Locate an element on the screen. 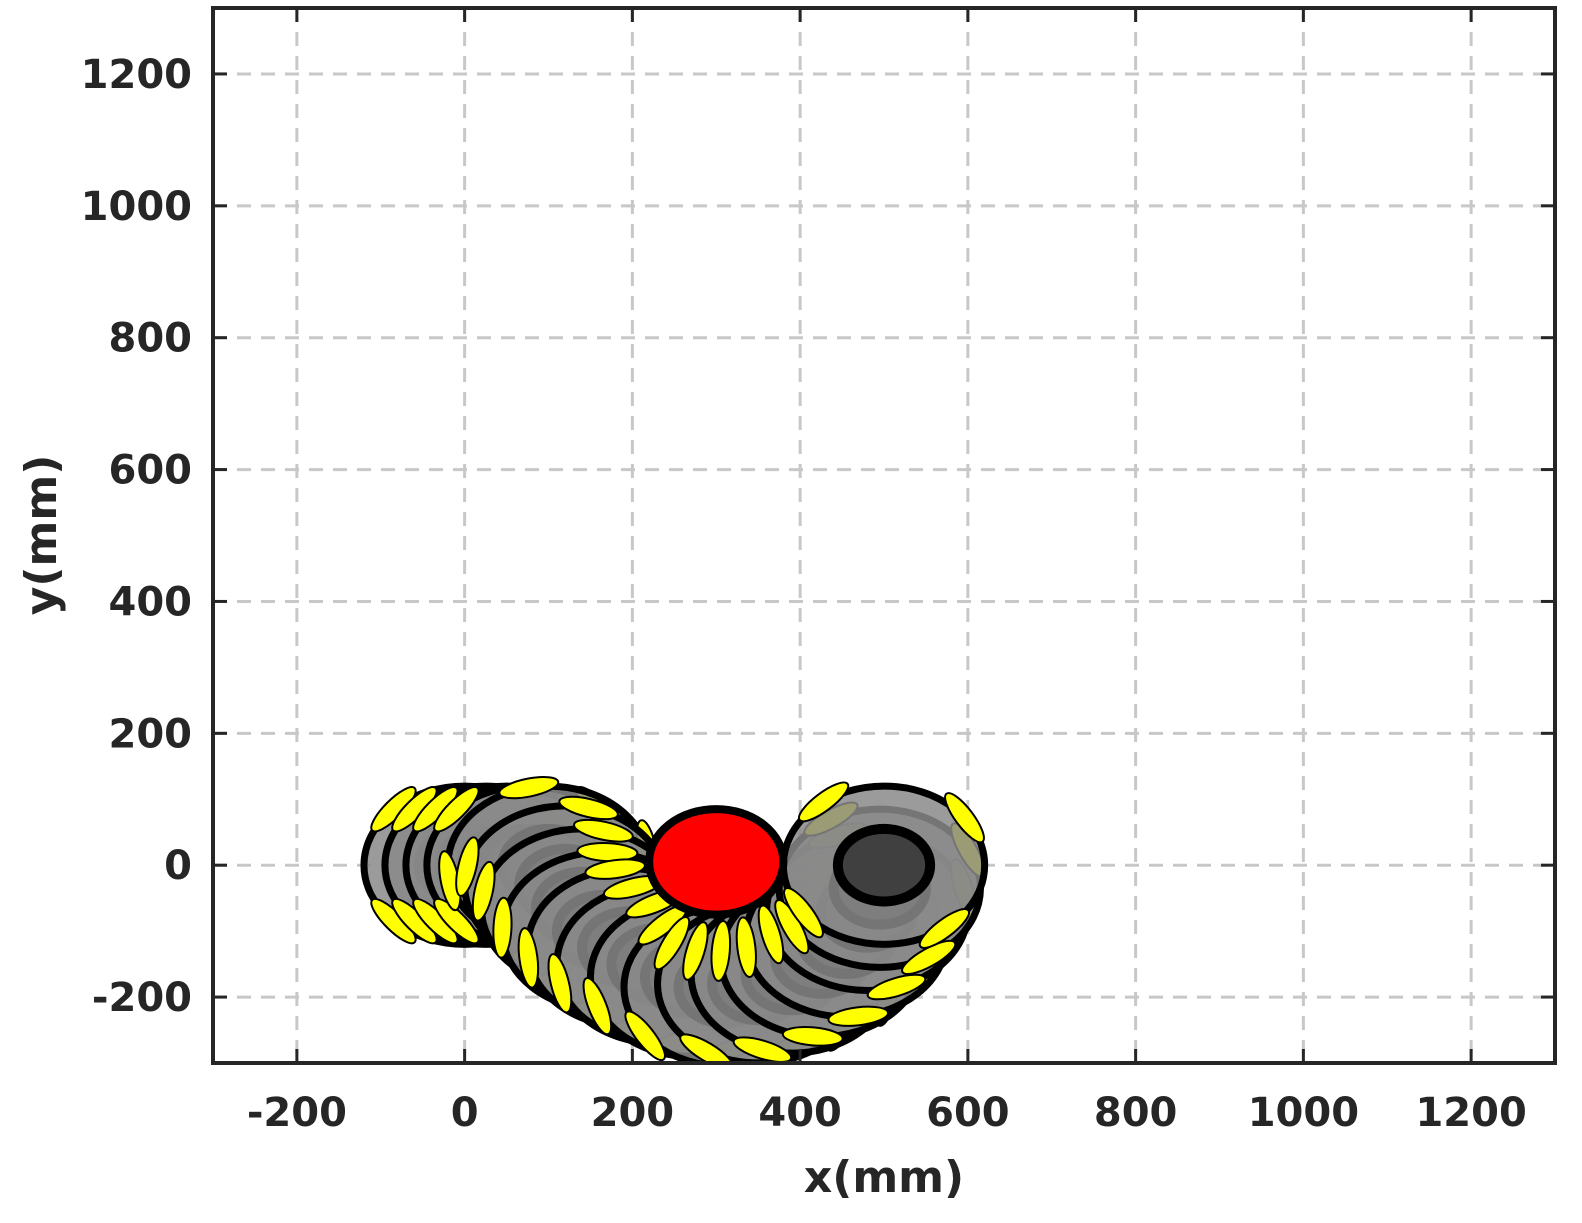 This screenshot has height=1223, width=1582. y-tick-label: 800 is located at coordinates (151, 339).